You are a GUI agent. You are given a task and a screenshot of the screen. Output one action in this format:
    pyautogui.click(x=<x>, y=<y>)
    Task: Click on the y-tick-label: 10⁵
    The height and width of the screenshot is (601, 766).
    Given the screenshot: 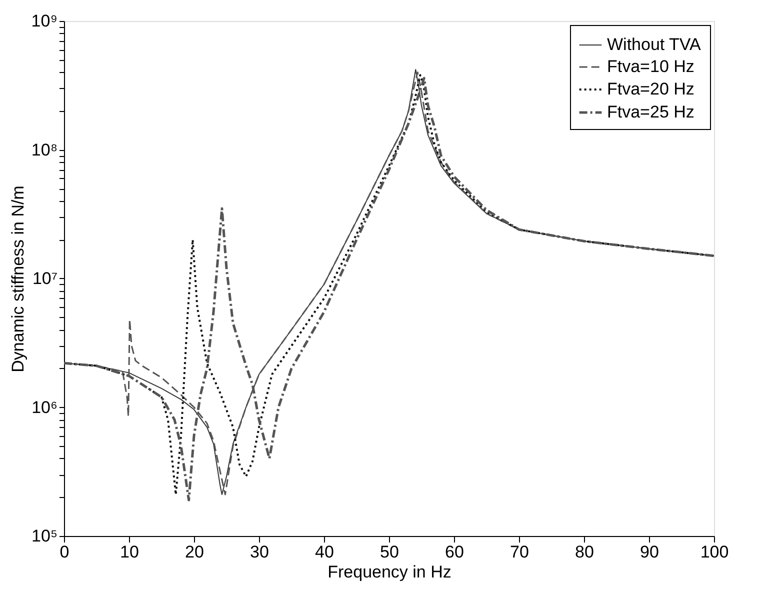 What is the action you would take?
    pyautogui.click(x=45, y=536)
    